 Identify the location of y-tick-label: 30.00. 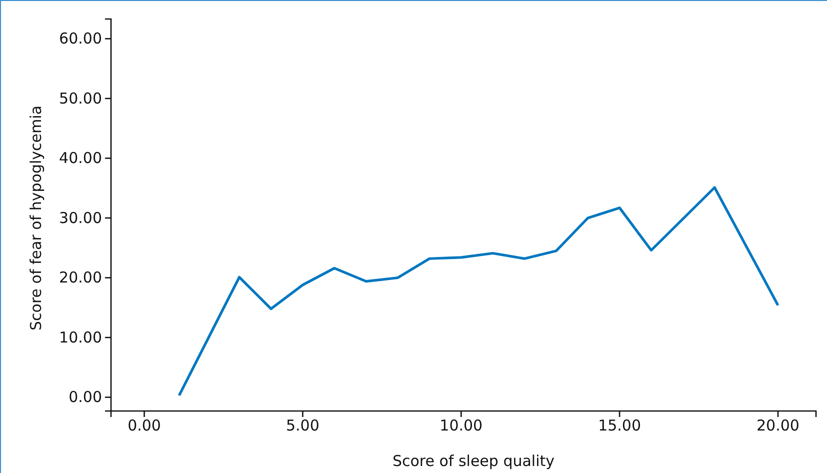
(80, 217).